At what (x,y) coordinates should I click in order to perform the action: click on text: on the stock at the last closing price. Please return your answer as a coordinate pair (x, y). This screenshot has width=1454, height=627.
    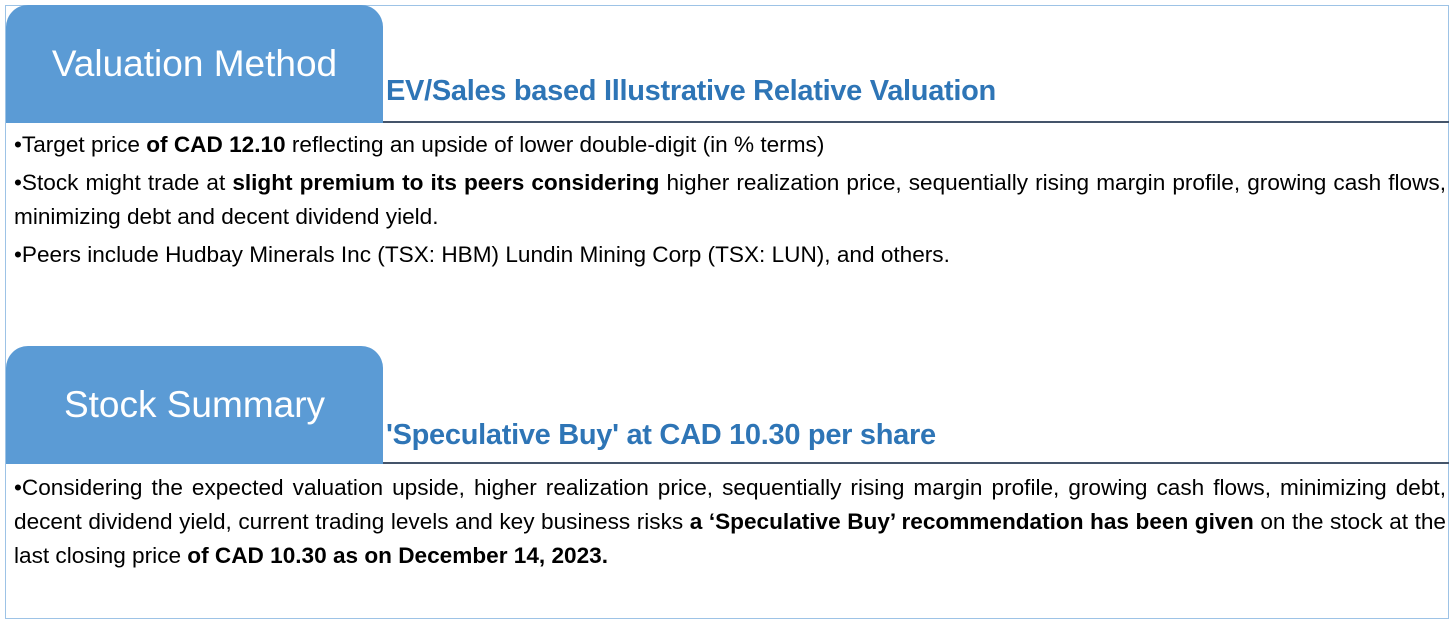
    Looking at the image, I should click on (730, 538).